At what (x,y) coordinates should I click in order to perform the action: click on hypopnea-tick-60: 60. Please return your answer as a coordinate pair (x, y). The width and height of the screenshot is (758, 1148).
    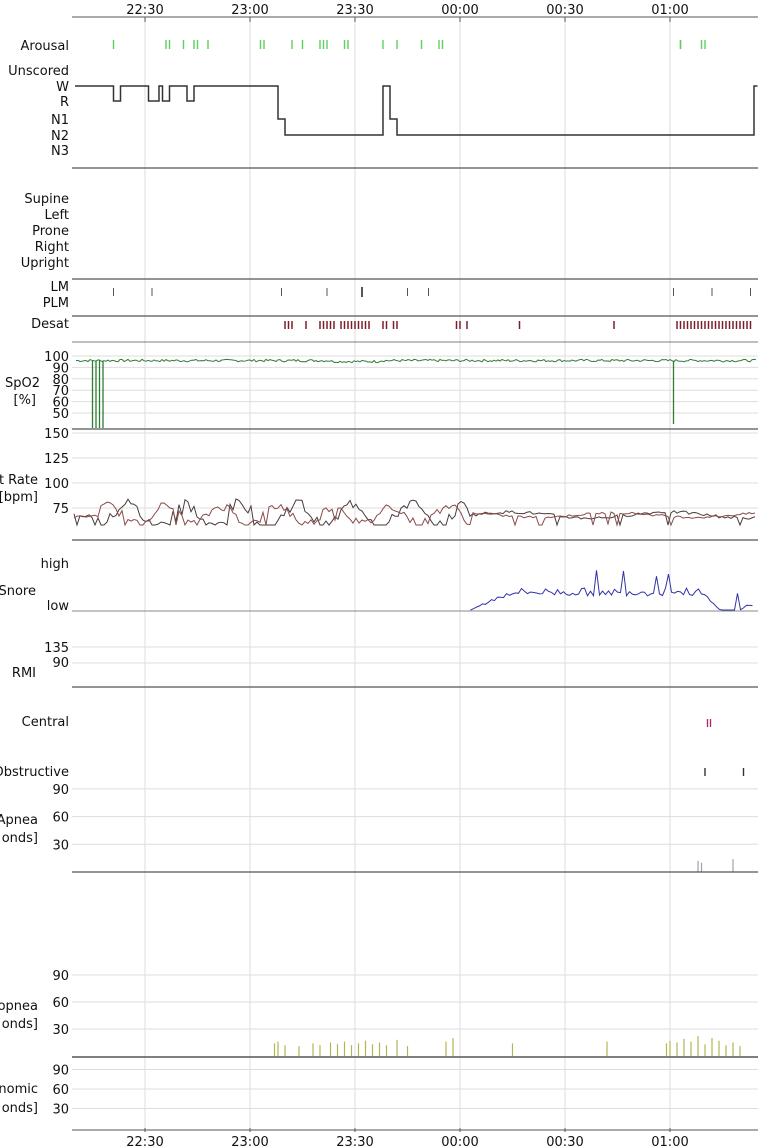
    Looking at the image, I should click on (60, 1003).